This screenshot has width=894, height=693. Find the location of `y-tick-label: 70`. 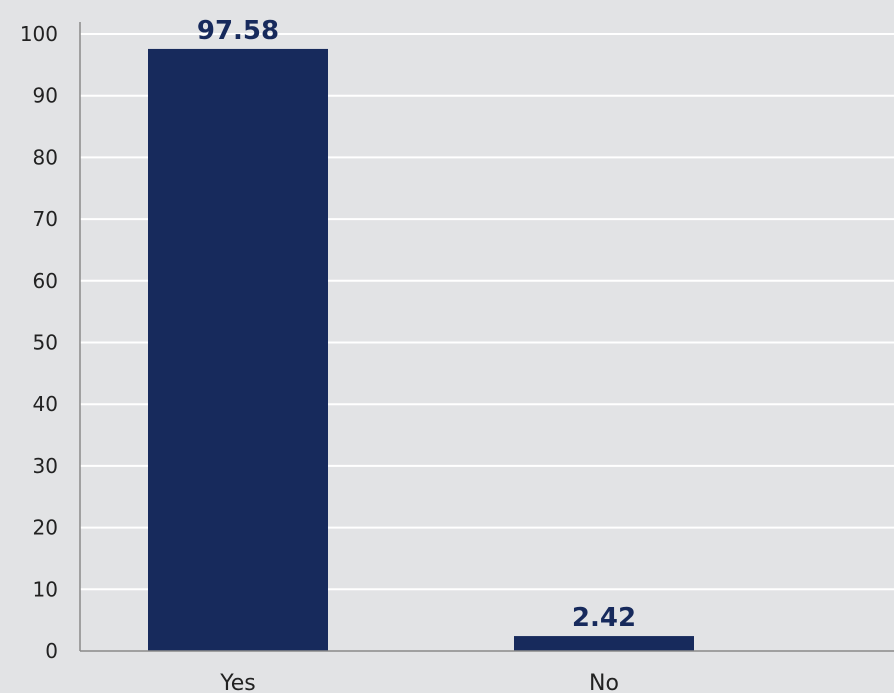

y-tick-label: 70 is located at coordinates (45, 219).